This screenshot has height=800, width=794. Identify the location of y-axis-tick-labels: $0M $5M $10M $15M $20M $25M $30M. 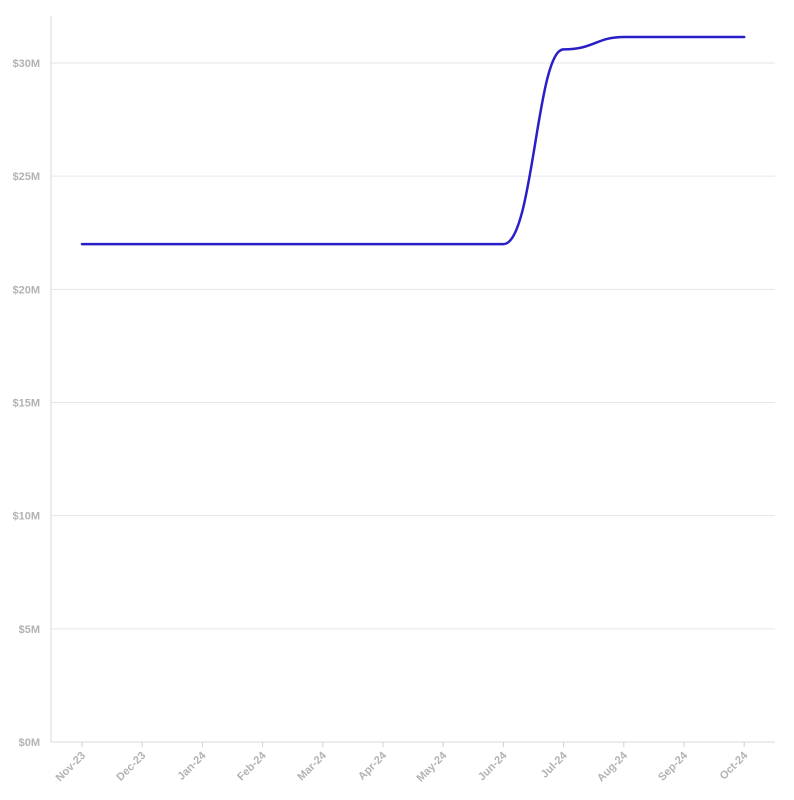
(26, 403).